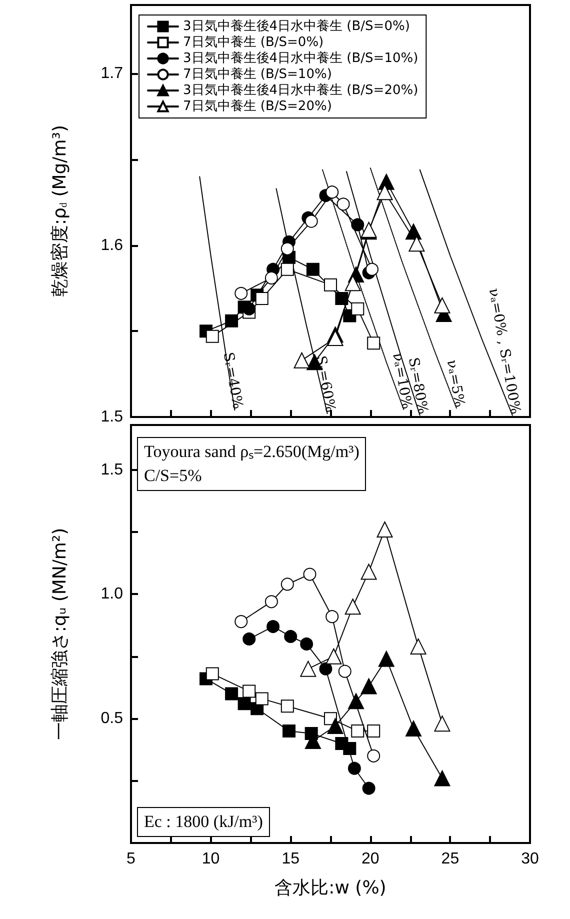 Image resolution: width=570 pixels, height=919 pixels. Describe the element at coordinates (257, 74) in the screenshot. I see `legend-label: 7日気中養生 (B/S=10%)` at that location.